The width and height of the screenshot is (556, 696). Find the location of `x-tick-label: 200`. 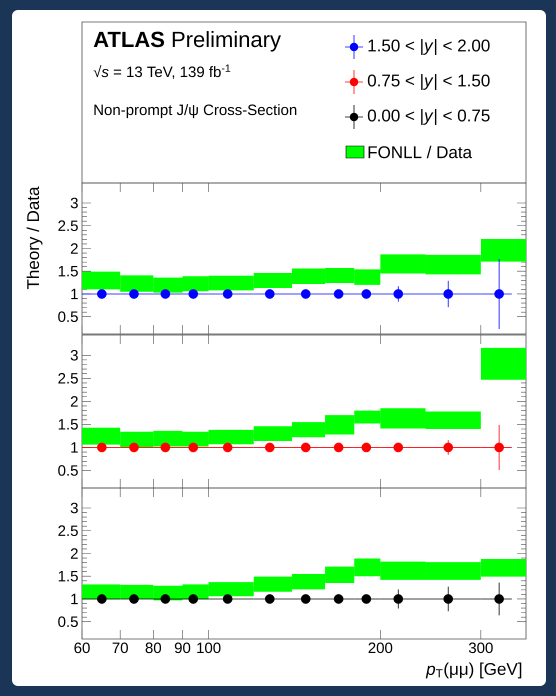

x-tick-label: 200 is located at coordinates (380, 648).